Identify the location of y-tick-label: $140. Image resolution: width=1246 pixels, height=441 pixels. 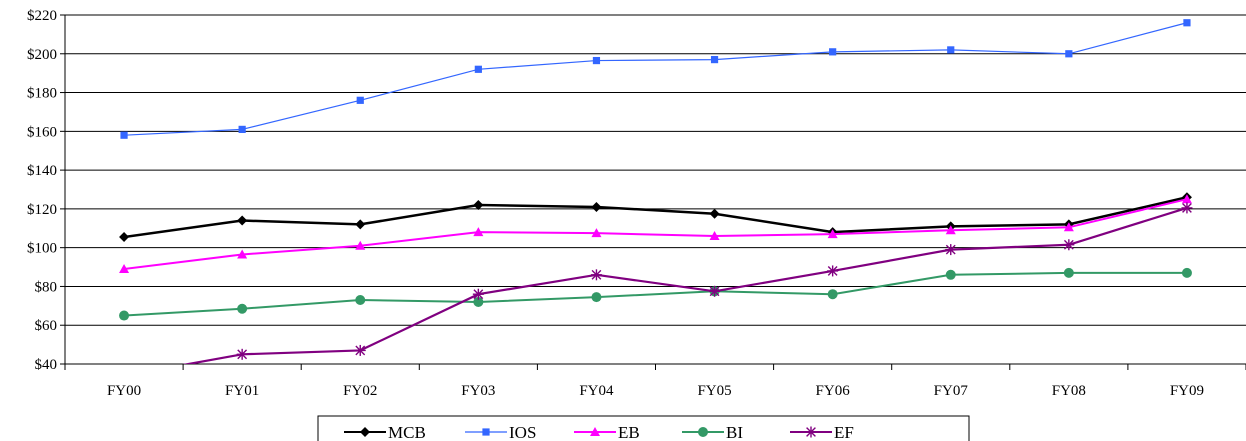
(42, 171).